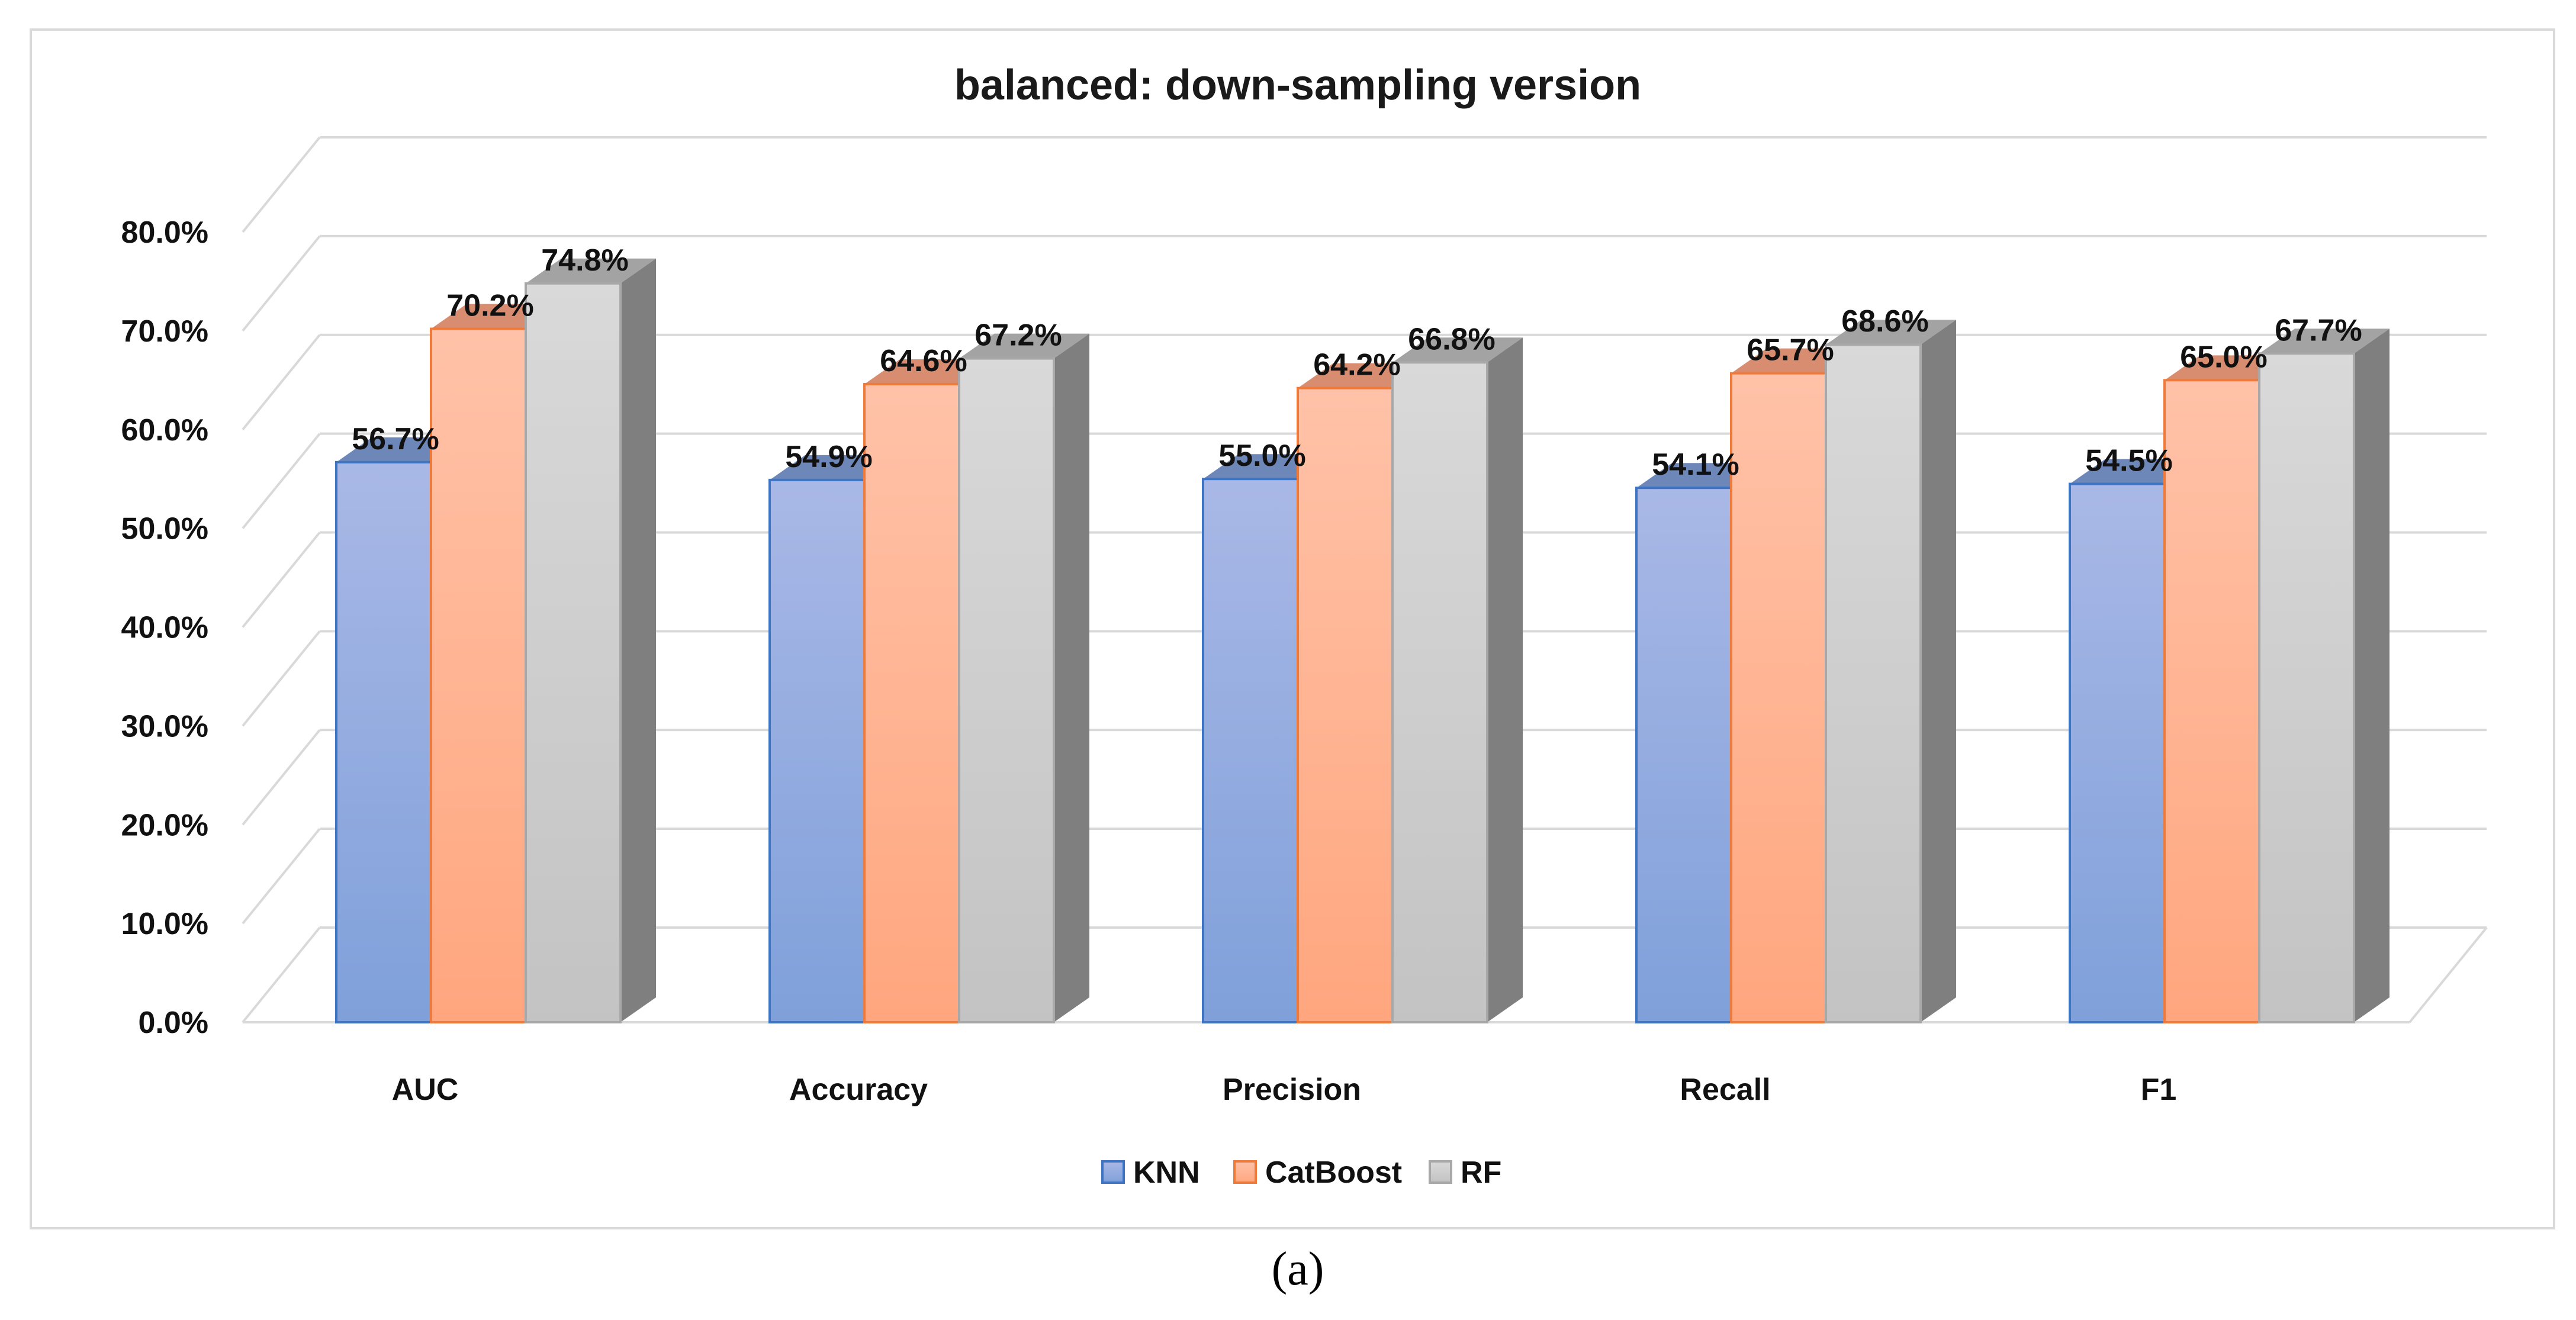 This screenshot has width=2576, height=1320. Describe the element at coordinates (1885, 321) in the screenshot. I see `data-label: 68.6%` at that location.